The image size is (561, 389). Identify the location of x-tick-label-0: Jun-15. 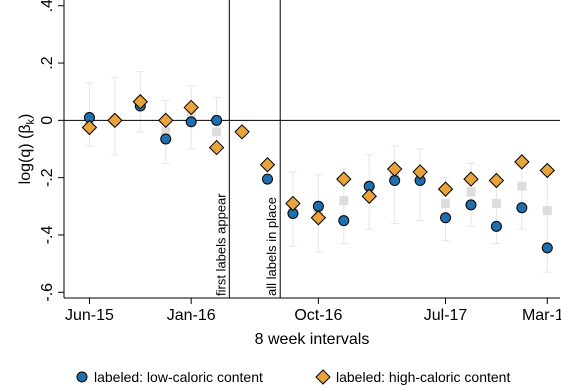
(89, 315).